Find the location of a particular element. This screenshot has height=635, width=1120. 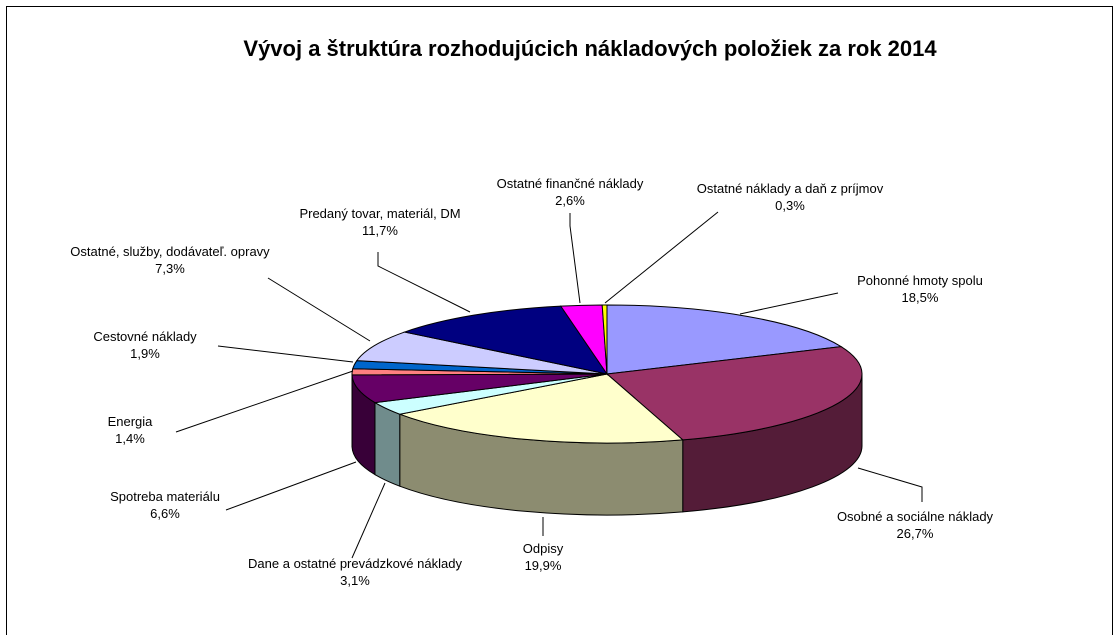

data-label: Energia 1,4% is located at coordinates (130, 430).